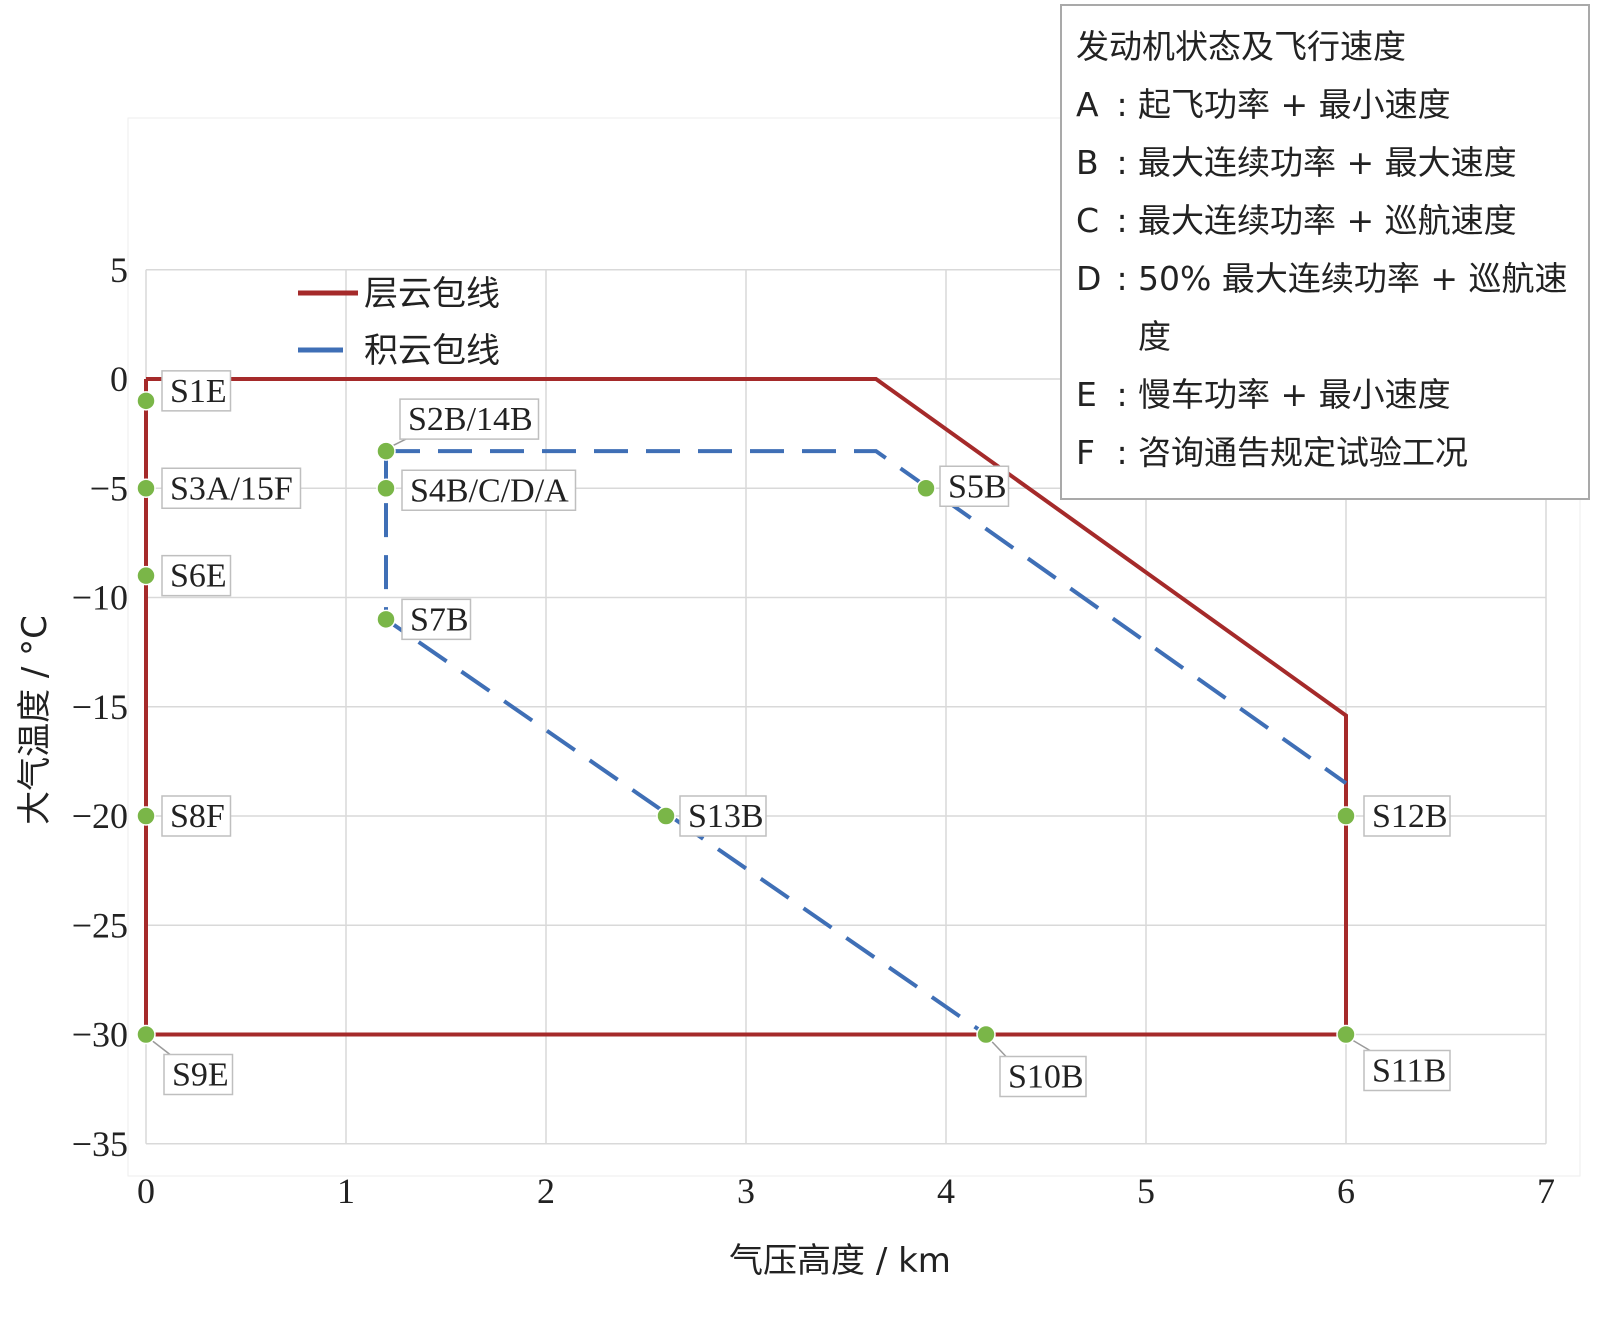 This screenshot has width=1600, height=1317. I want to click on point-label: S6E, so click(198, 576).